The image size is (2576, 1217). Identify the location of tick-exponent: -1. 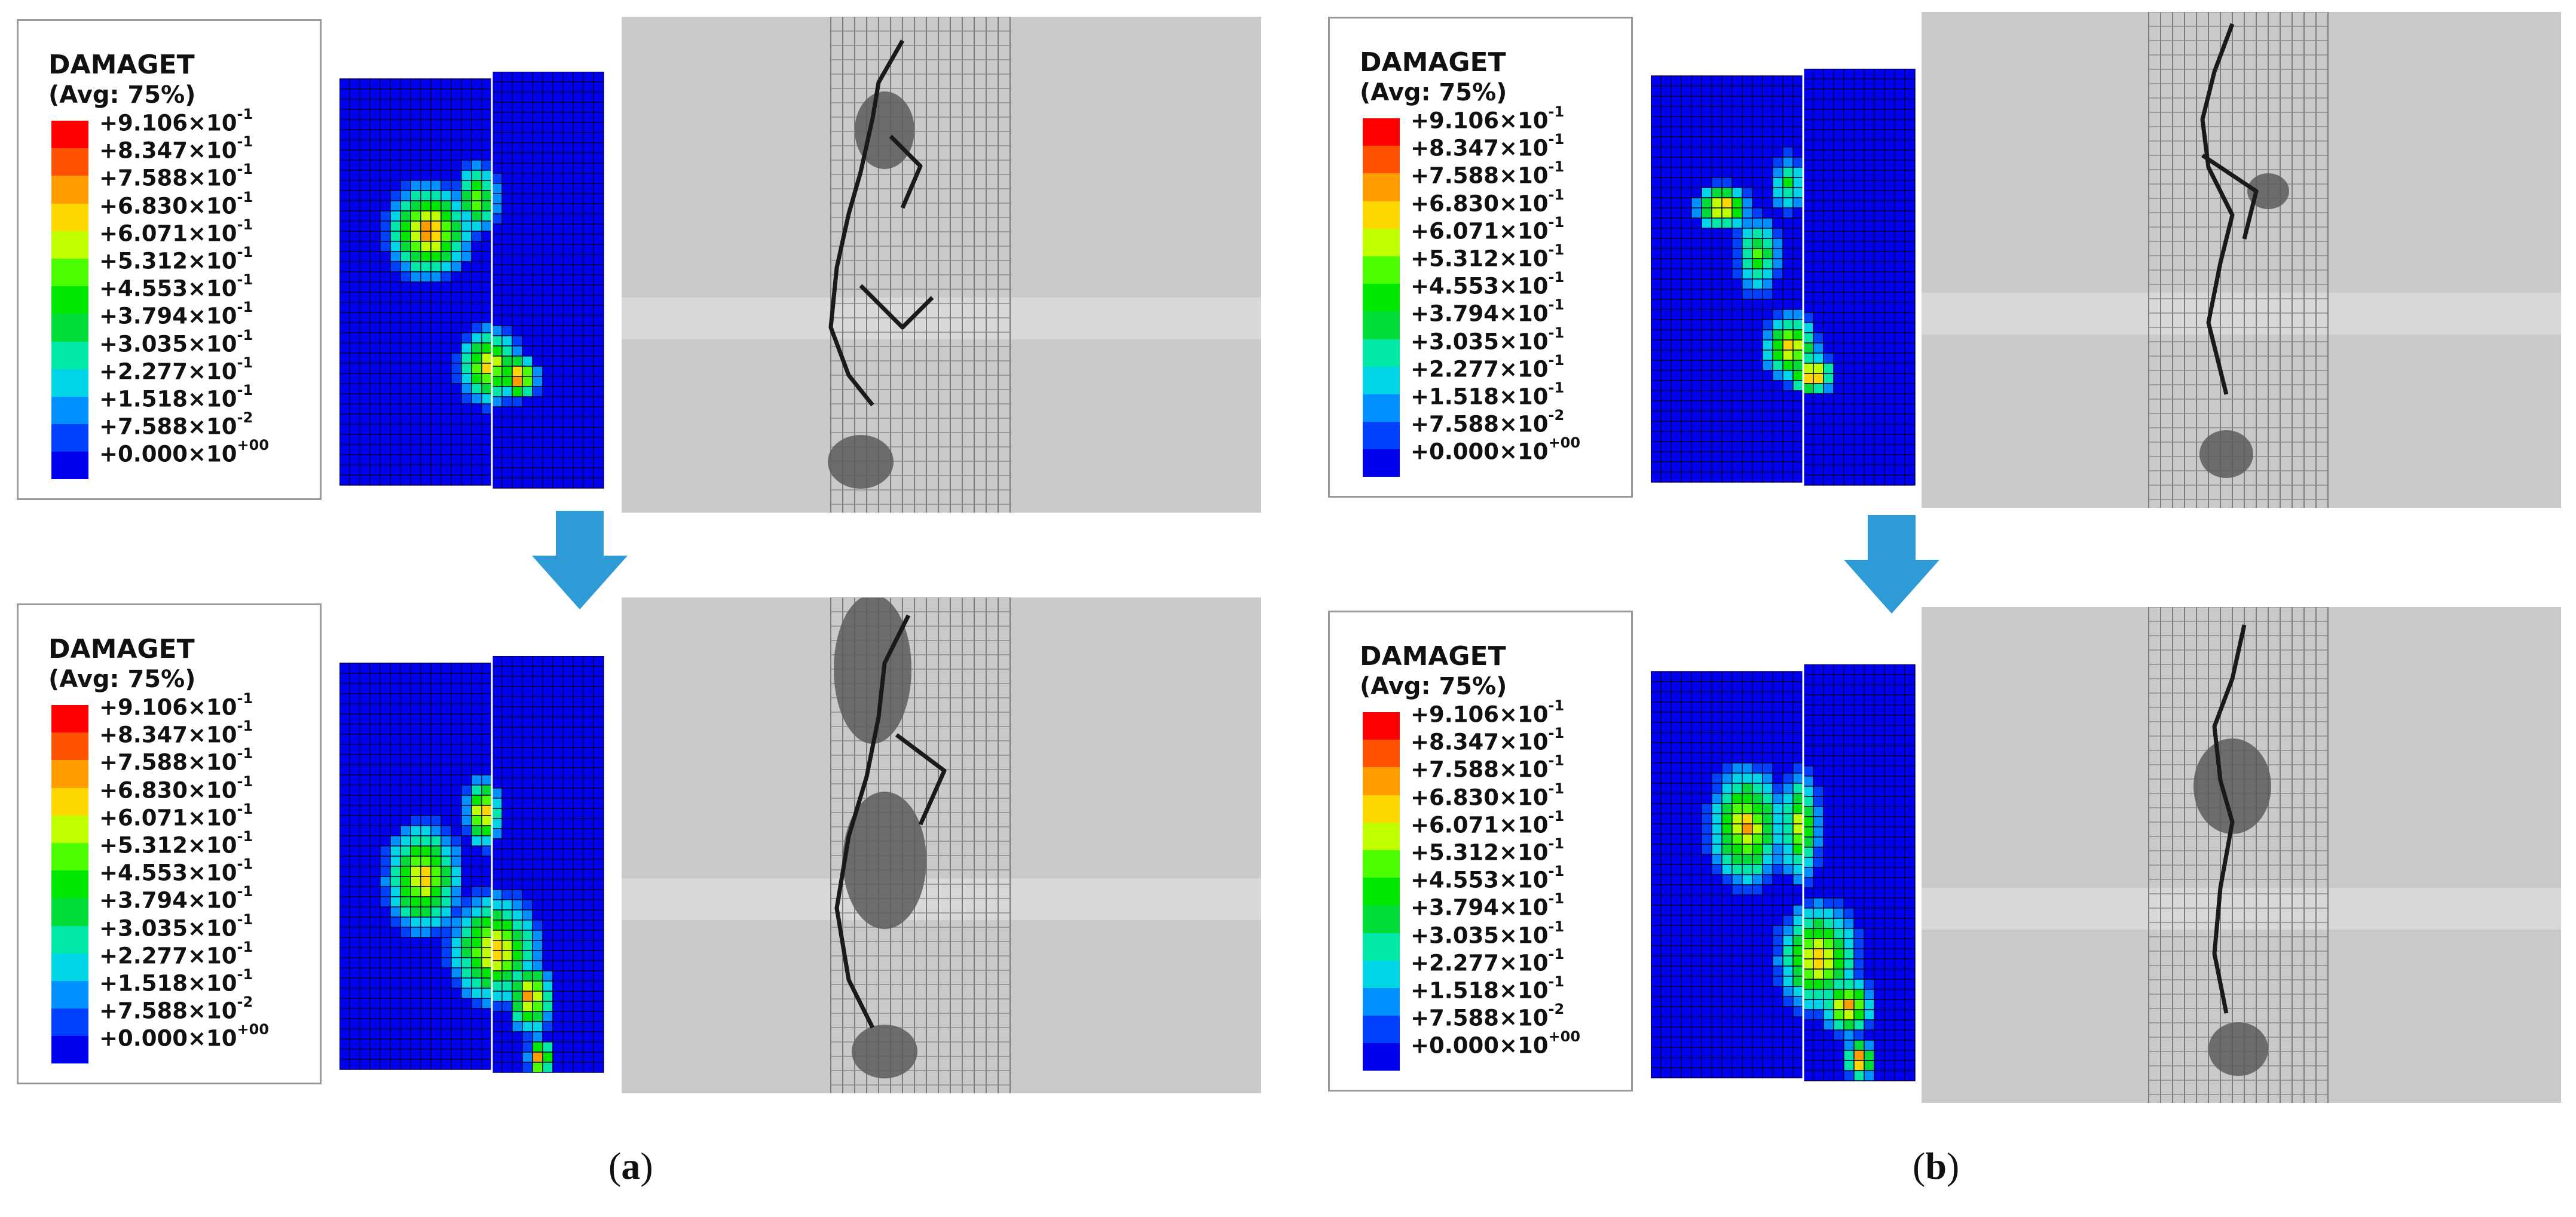
(1556, 733).